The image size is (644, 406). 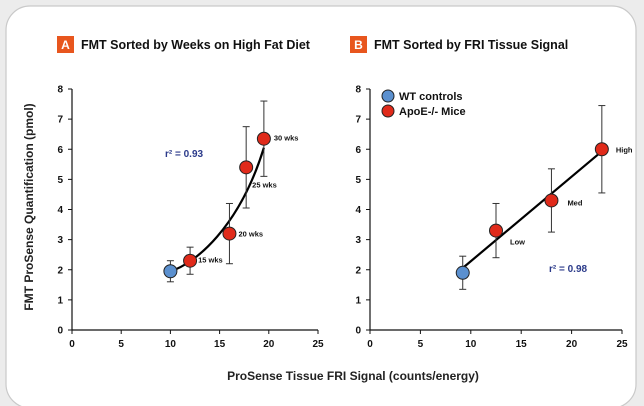 I want to click on point-label: 20 wks, so click(x=250, y=234).